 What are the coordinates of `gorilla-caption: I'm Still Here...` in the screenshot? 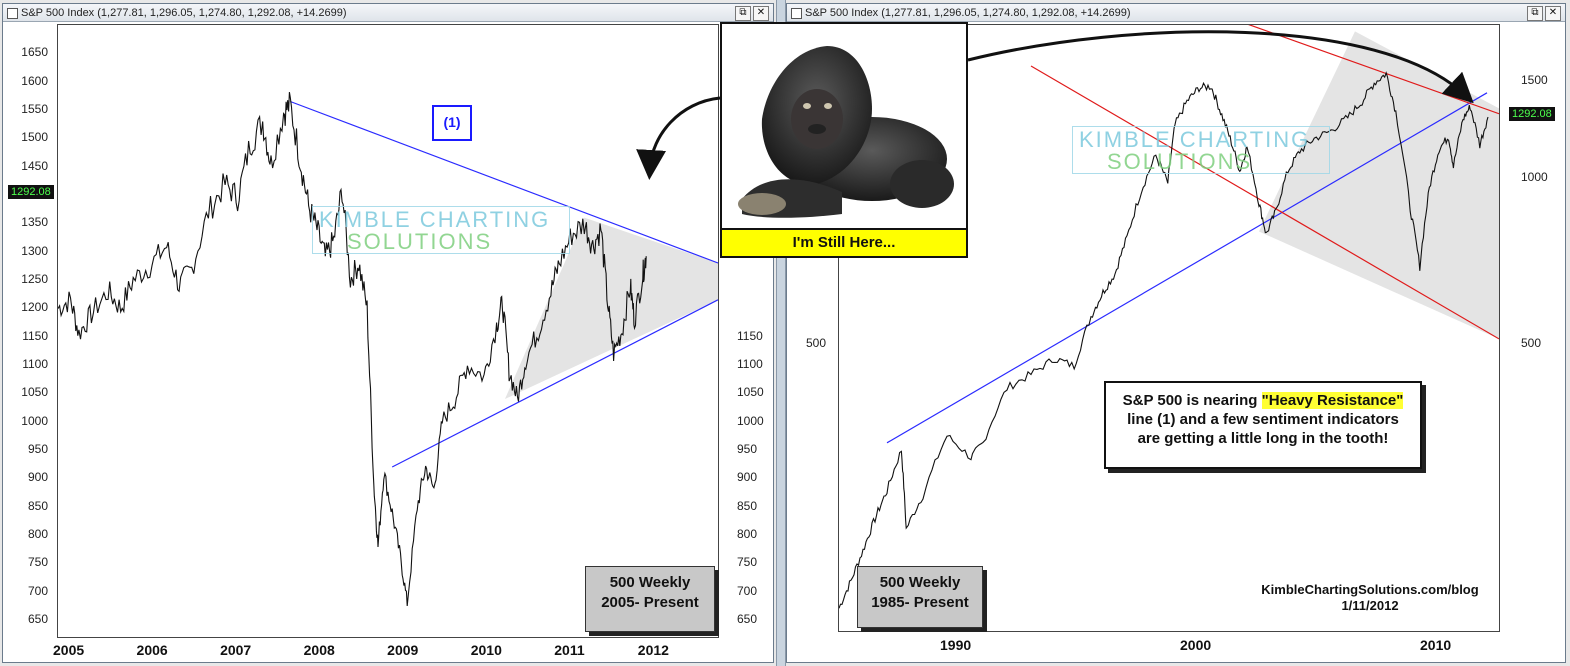 It's located at (844, 243).